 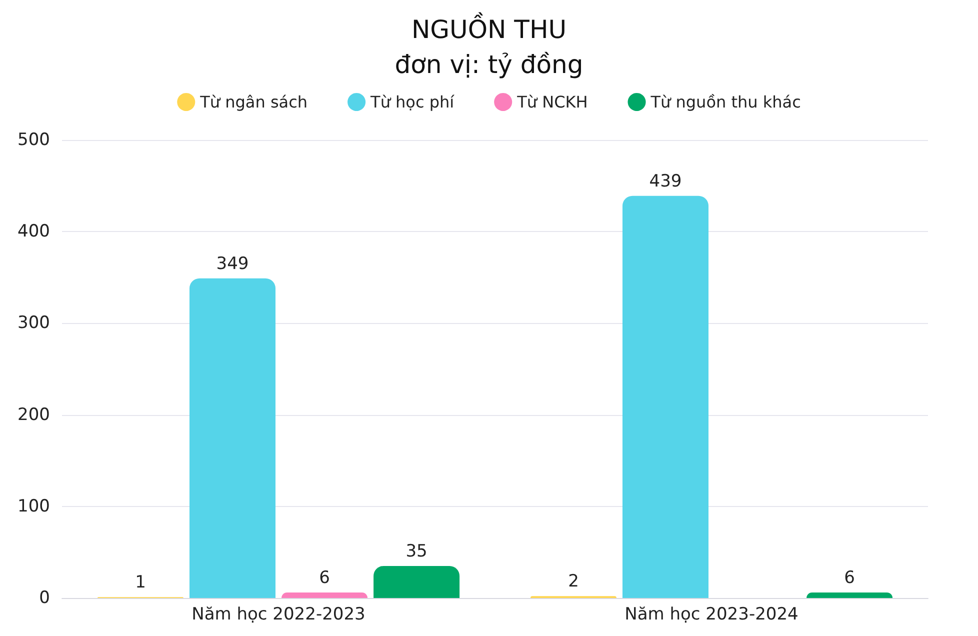 What do you see at coordinates (489, 28) in the screenshot?
I see `chart-title: NGUỒN THU` at bounding box center [489, 28].